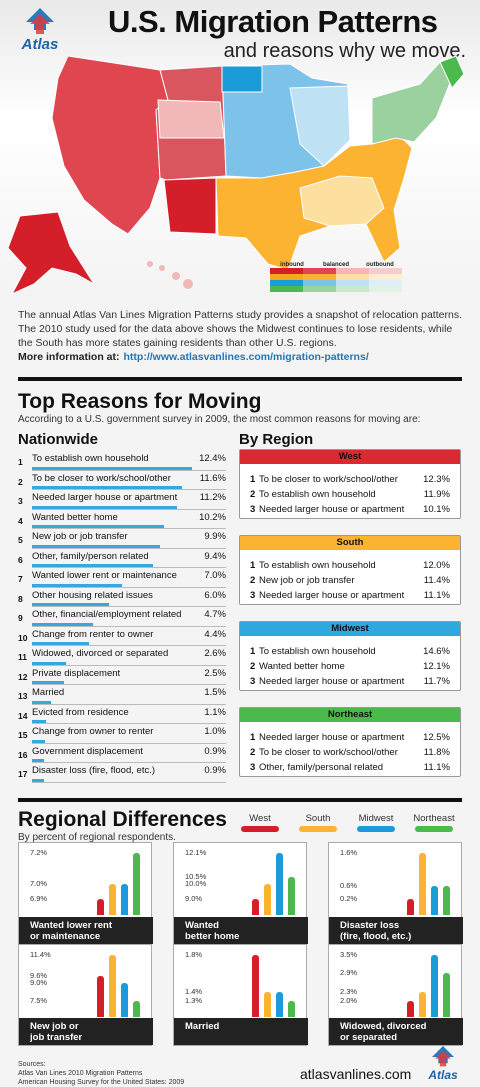  What do you see at coordinates (350, 666) in the screenshot?
I see `region-item: 2 Wanted better home 12.1%` at bounding box center [350, 666].